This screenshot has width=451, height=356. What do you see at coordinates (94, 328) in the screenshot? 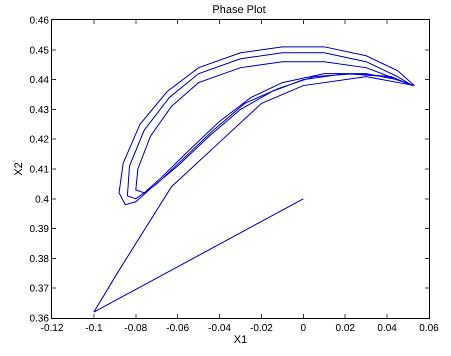
I see `x-tick-label: -0.1` at bounding box center [94, 328].